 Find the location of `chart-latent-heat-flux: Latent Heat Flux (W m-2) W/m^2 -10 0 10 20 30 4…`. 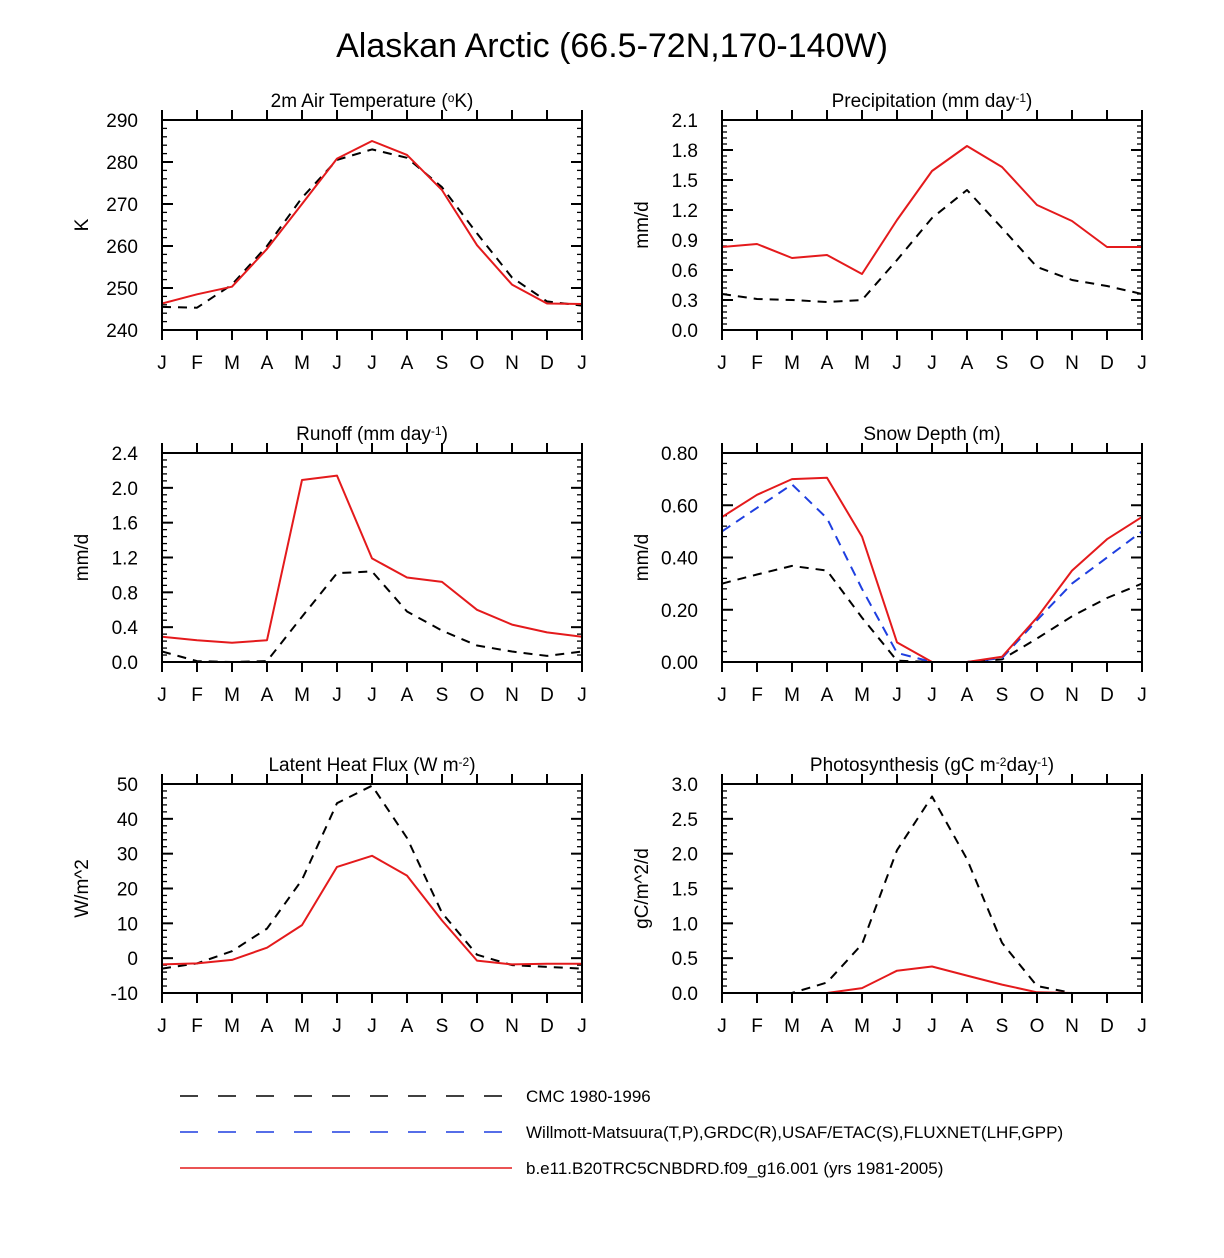

chart-latent-heat-flux: Latent Heat Flux (W m-2) W/m^2 -10 0 10 20 30 4… is located at coordinates (329, 896).